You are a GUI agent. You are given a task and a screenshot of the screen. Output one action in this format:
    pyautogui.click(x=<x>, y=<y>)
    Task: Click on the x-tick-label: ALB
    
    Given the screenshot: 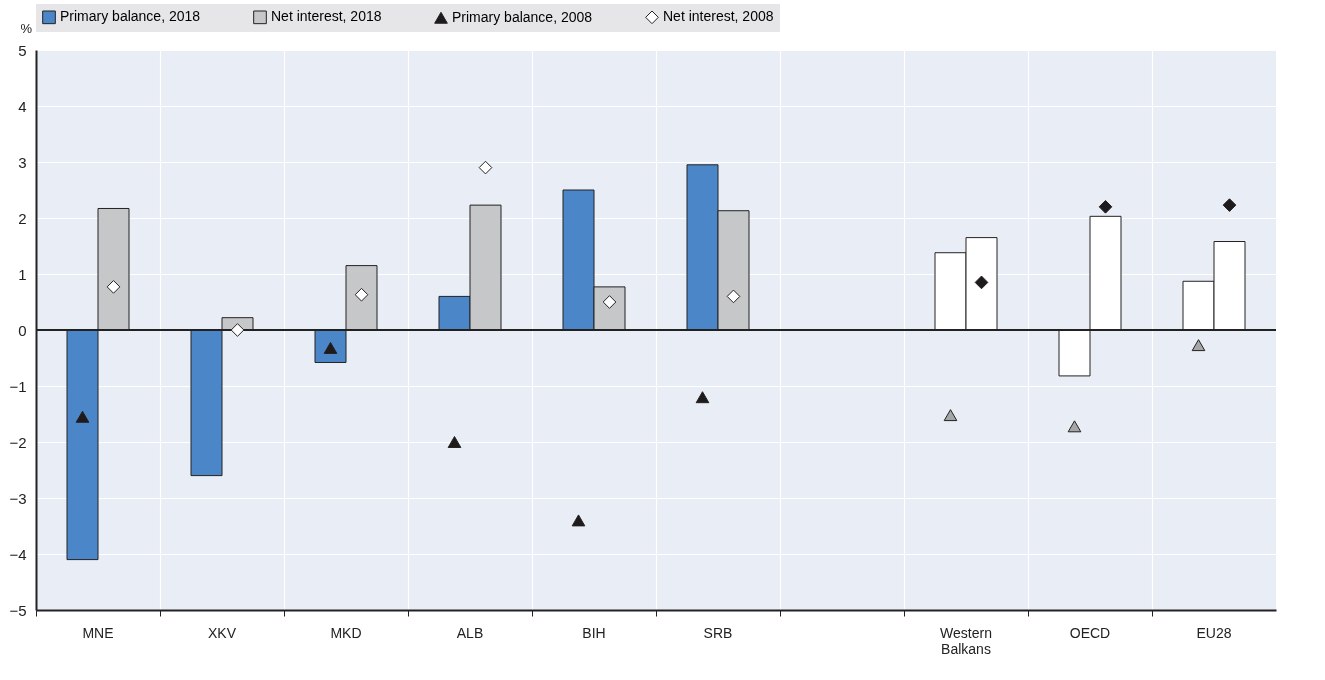 What is the action you would take?
    pyautogui.click(x=470, y=632)
    